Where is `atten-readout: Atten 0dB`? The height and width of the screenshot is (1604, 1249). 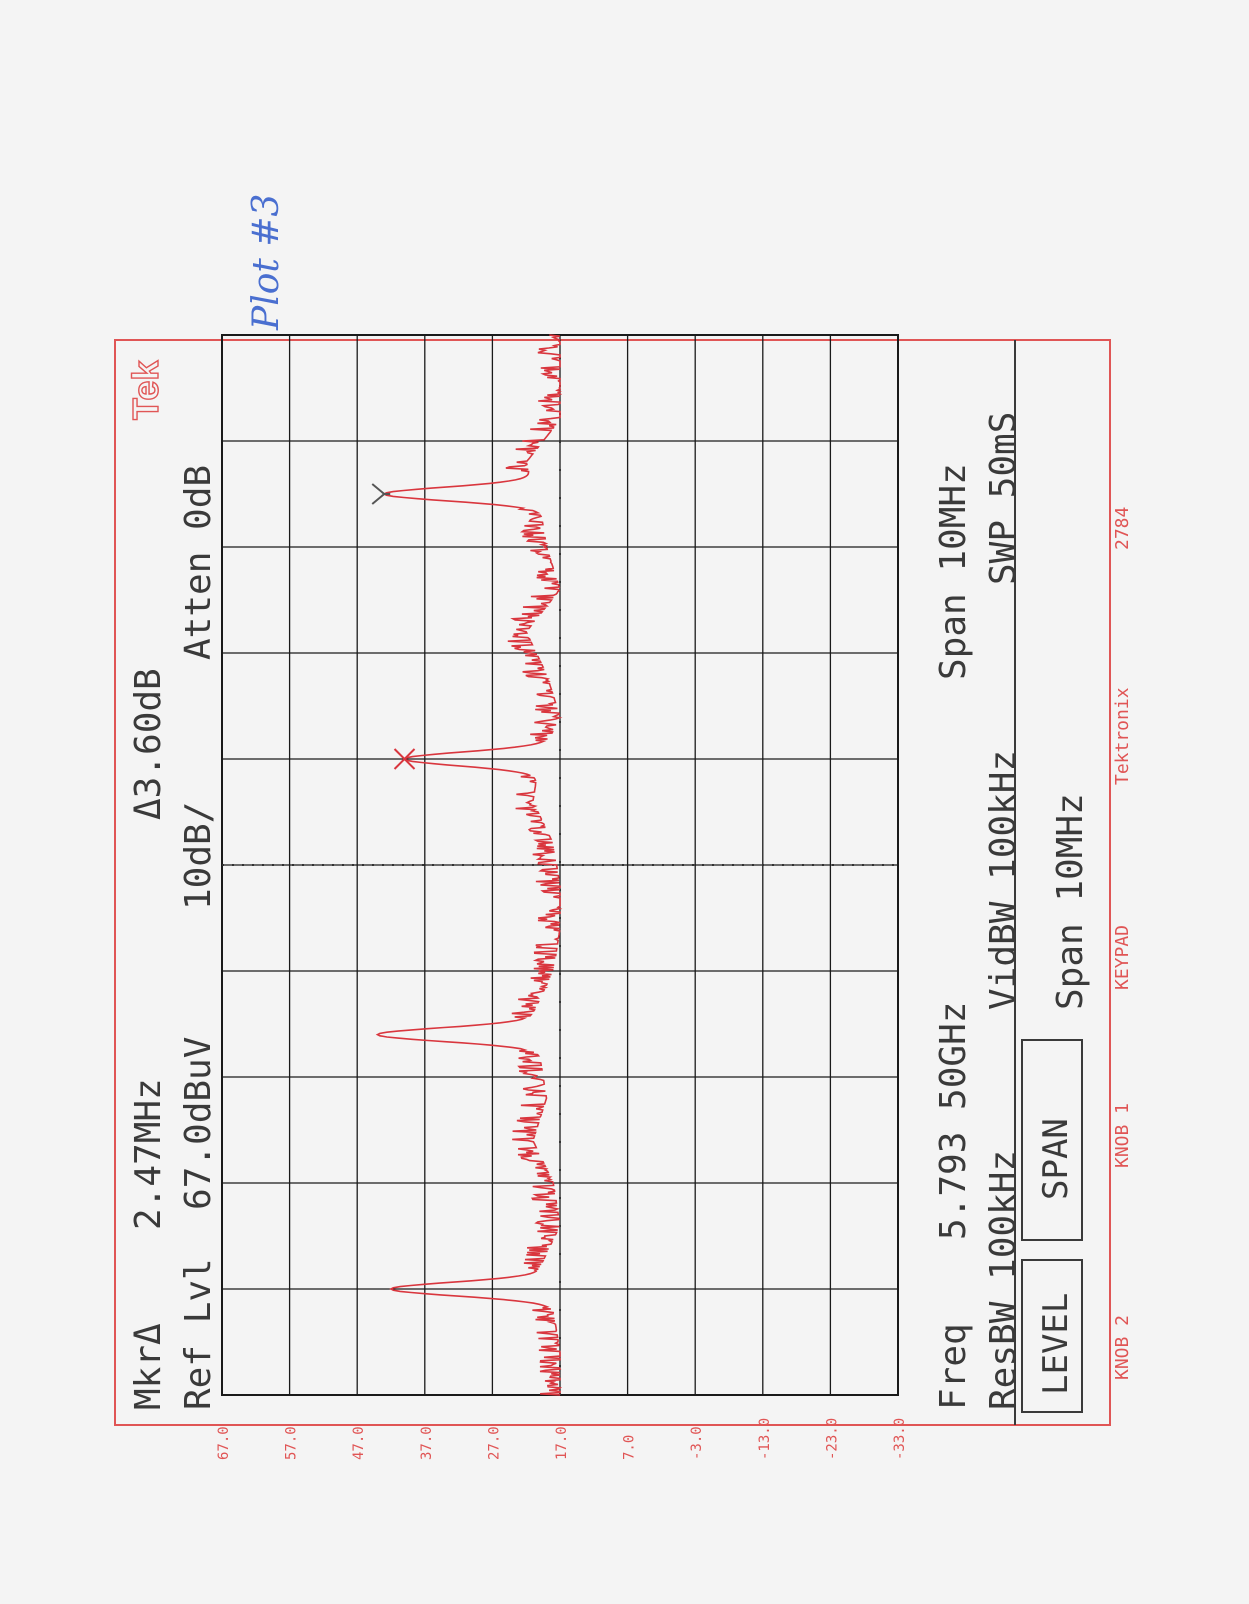
atten-readout: Atten 0dB is located at coordinates (198, 562).